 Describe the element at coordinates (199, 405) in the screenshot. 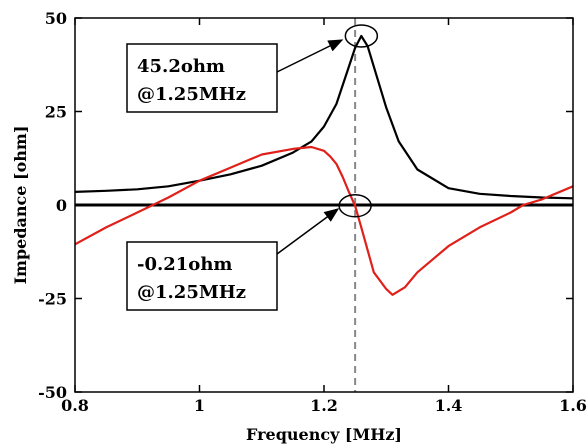

I see `x-tick-label: 1` at that location.